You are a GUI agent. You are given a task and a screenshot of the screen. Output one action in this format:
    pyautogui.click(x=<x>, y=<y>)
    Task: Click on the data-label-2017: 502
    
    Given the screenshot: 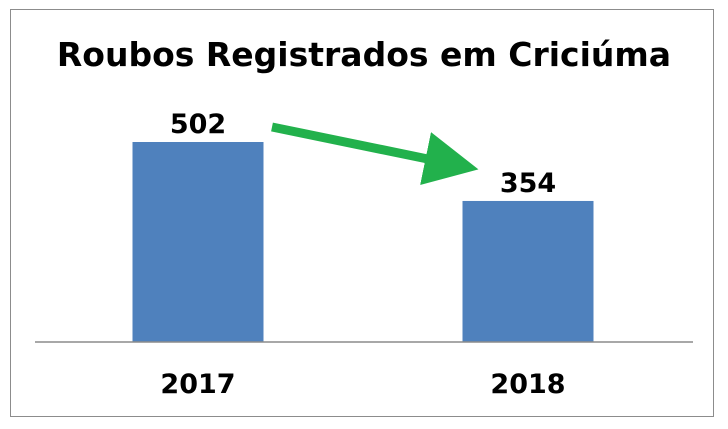 What is the action you would take?
    pyautogui.click(x=198, y=124)
    